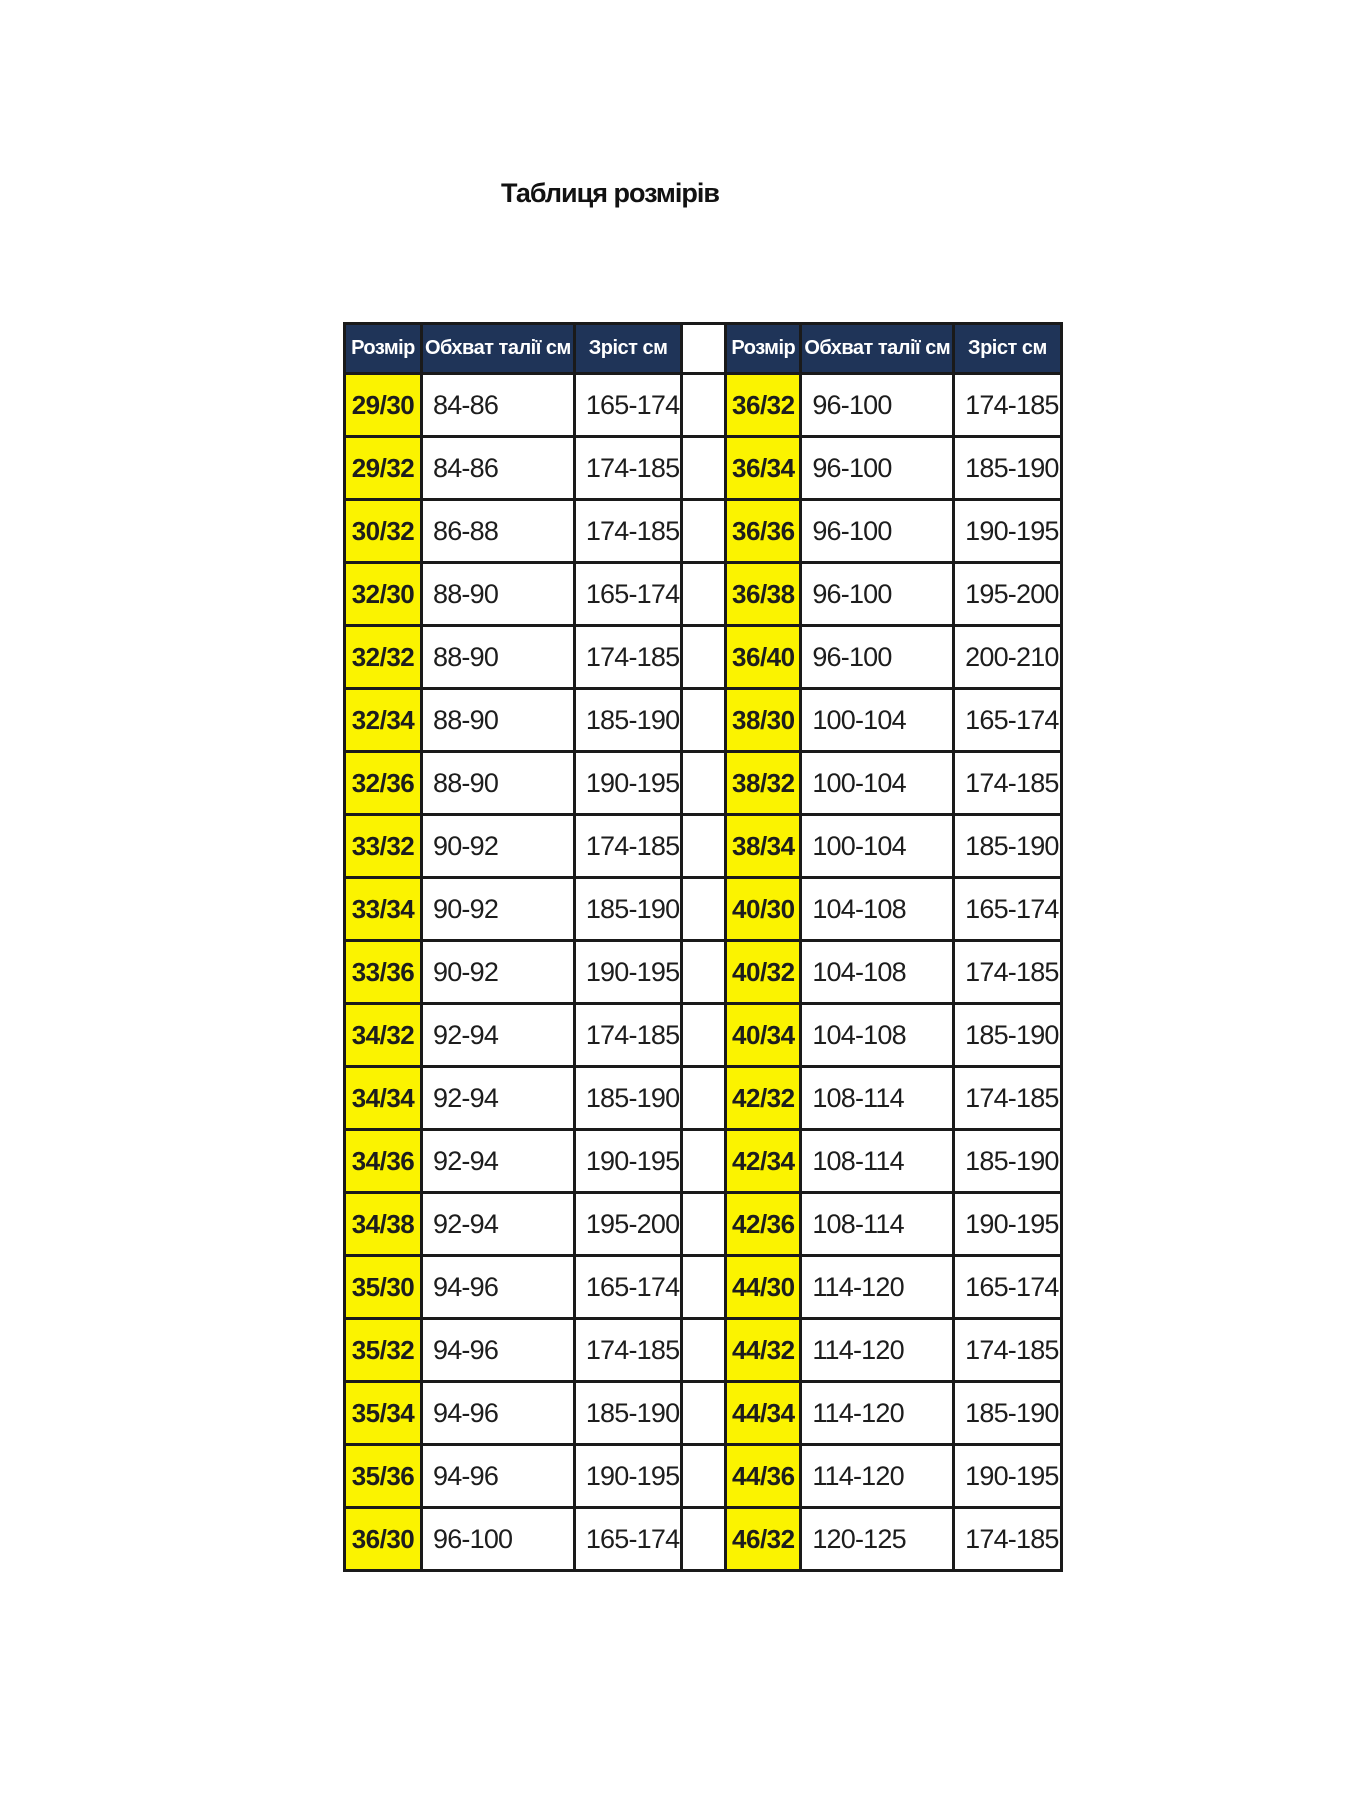  I want to click on table-row: 35/36 94-96 190-195 44/36 114-120 190-195, so click(703, 1476).